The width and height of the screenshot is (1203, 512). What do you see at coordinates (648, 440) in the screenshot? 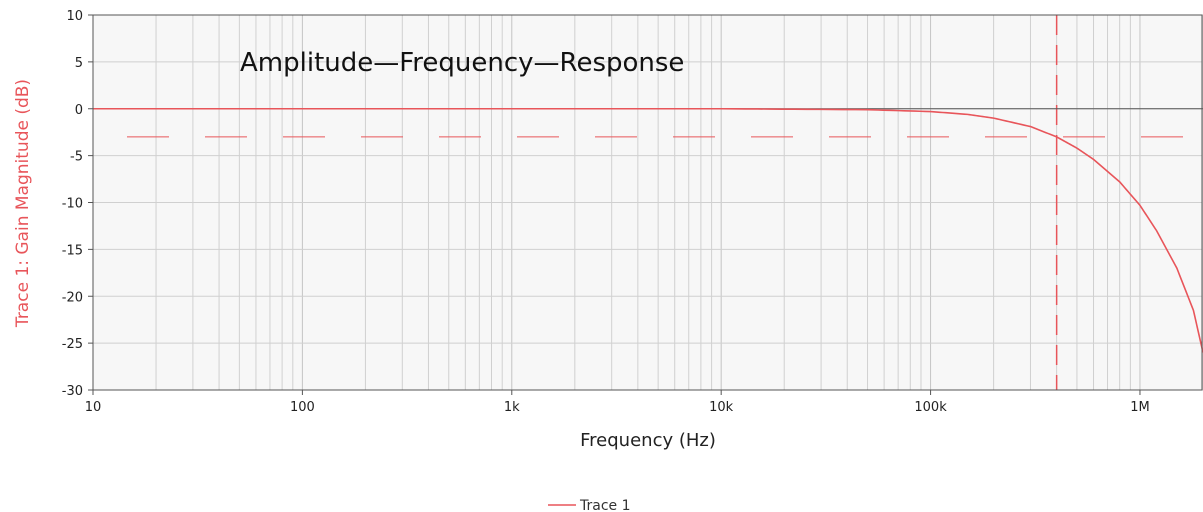
I see `x-axis-label: Frequency (Hz)` at bounding box center [648, 440].